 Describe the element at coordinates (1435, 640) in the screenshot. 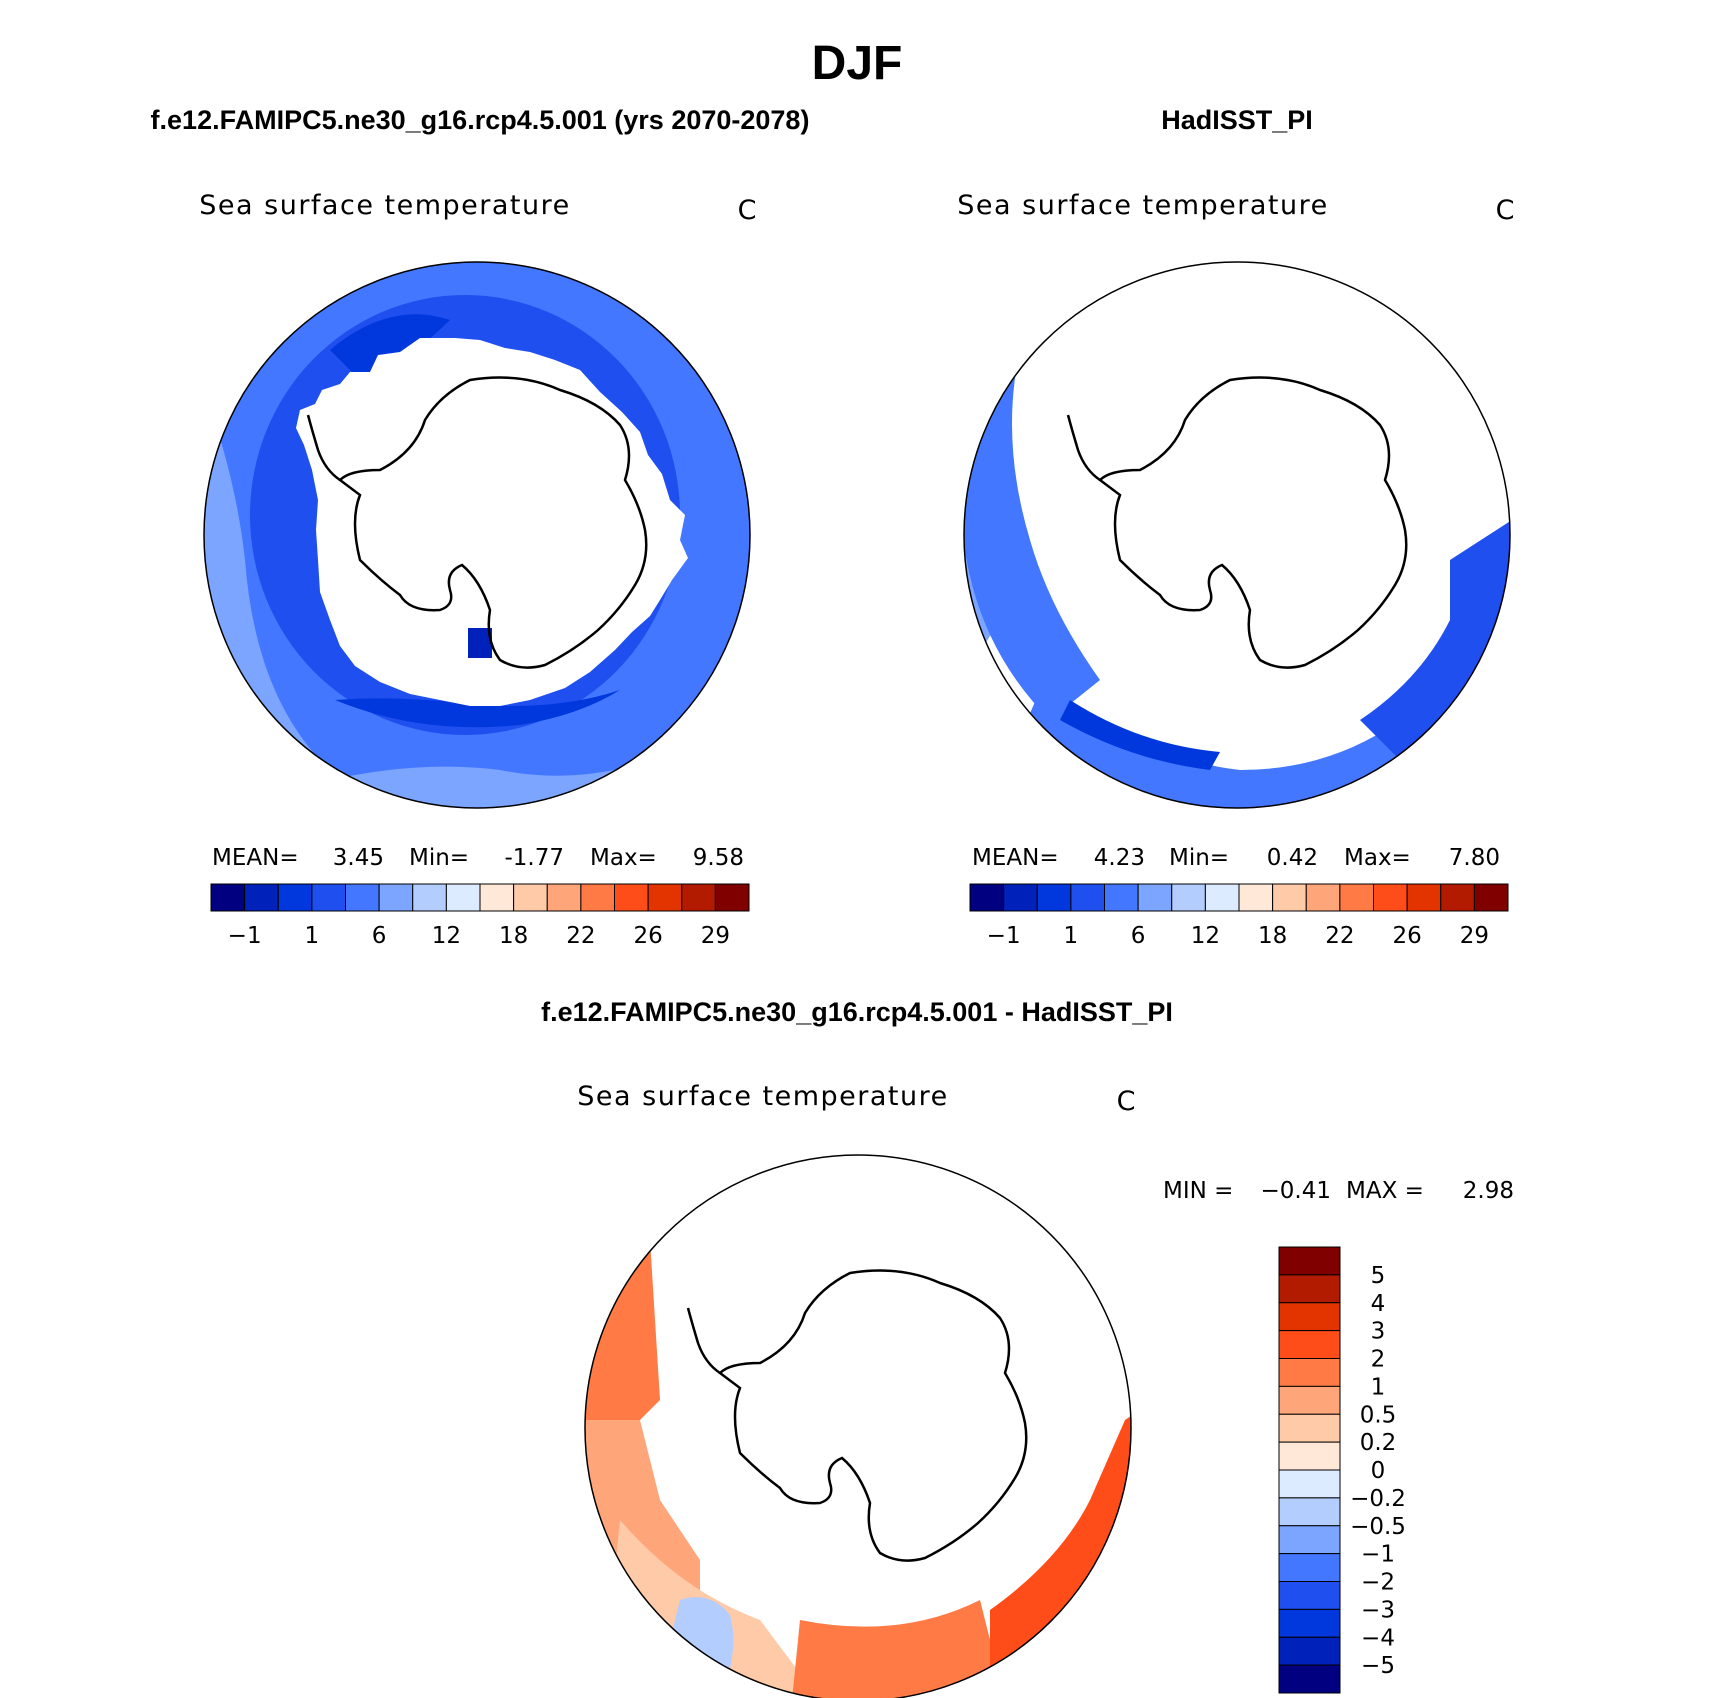

I see `sst-band-east` at that location.